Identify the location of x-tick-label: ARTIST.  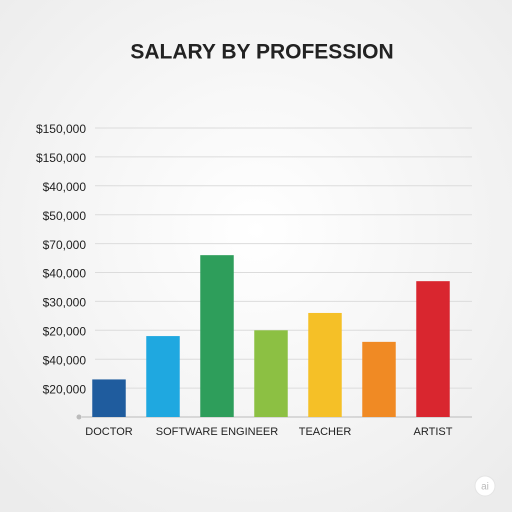
(433, 432).